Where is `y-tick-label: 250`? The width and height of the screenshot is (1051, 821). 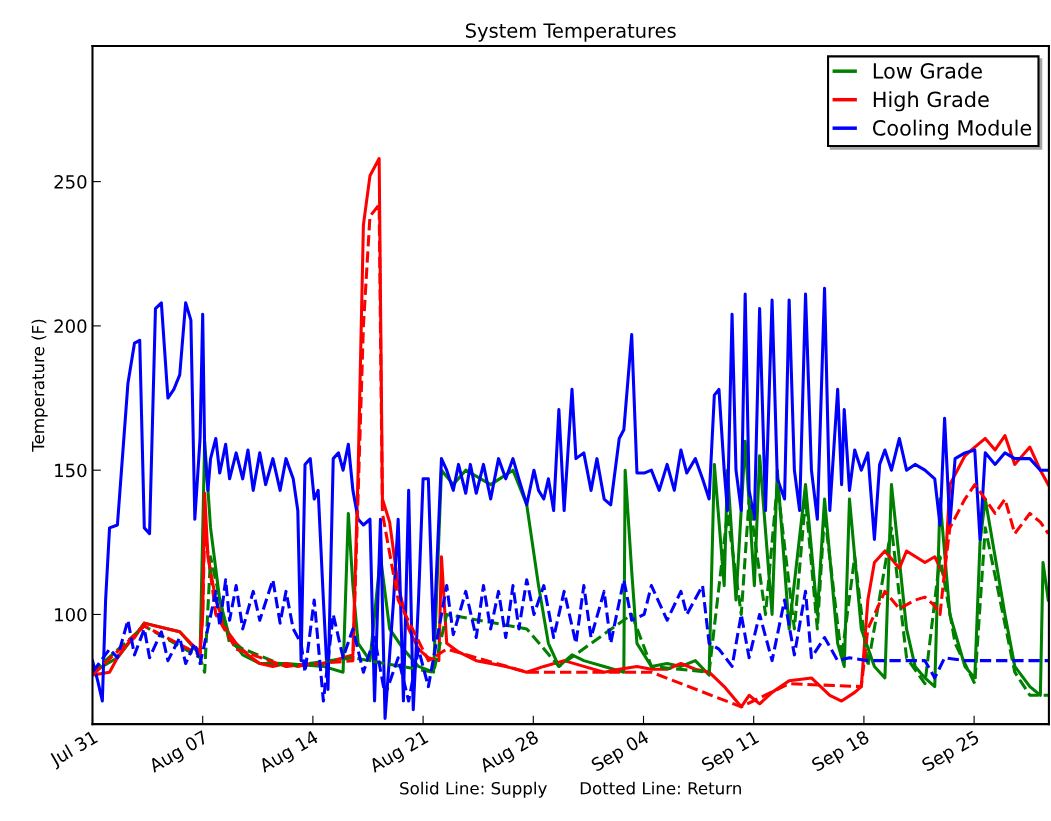
y-tick-label: 250 is located at coordinates (70, 182).